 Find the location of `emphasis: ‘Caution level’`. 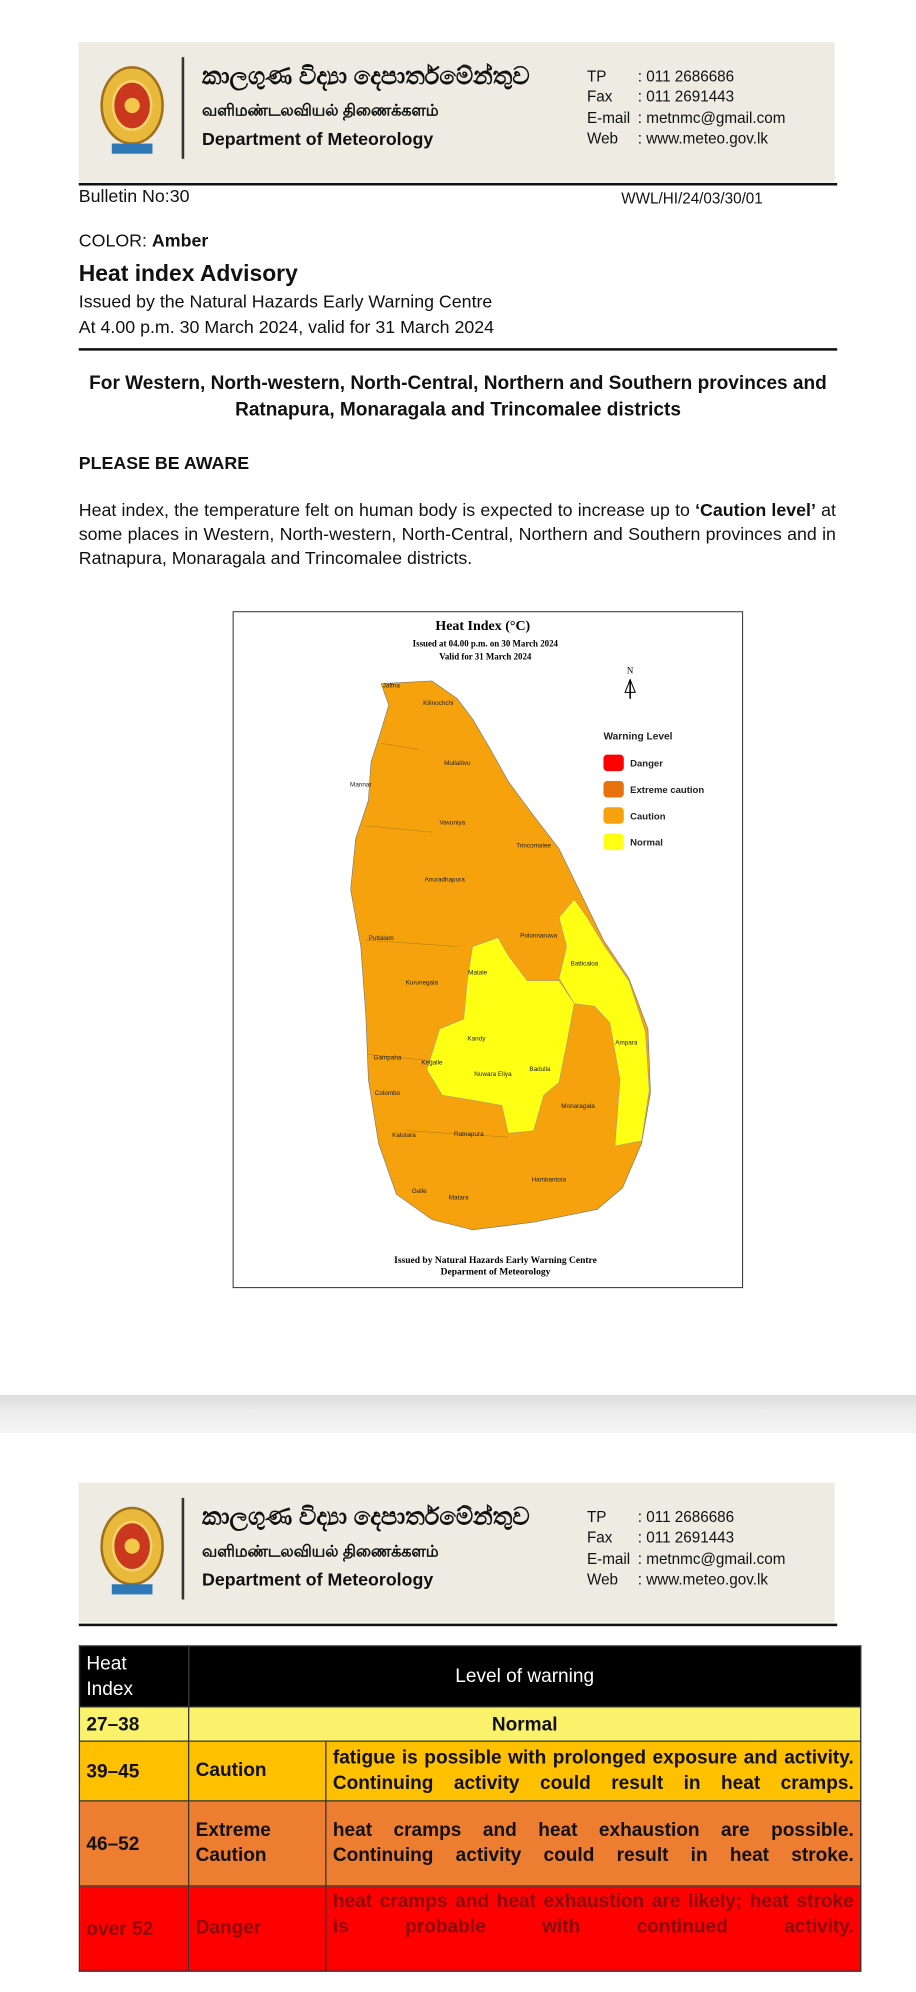

emphasis: ‘Caution level’ is located at coordinates (755, 509).